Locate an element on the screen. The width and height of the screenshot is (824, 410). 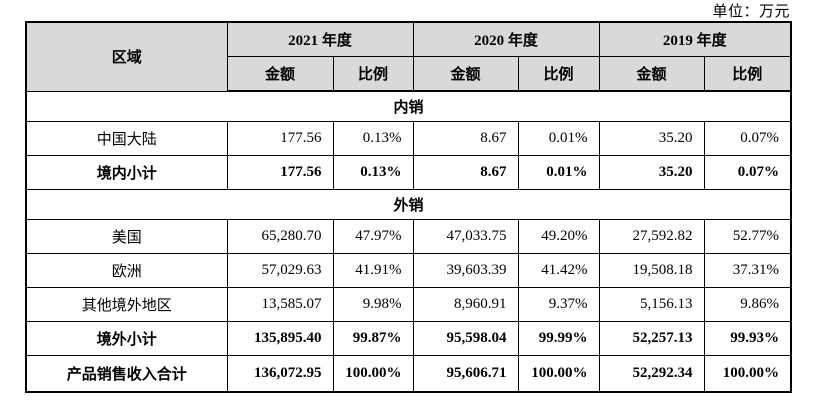
amount-cell-2020: 47,033.75 is located at coordinates (465, 236).